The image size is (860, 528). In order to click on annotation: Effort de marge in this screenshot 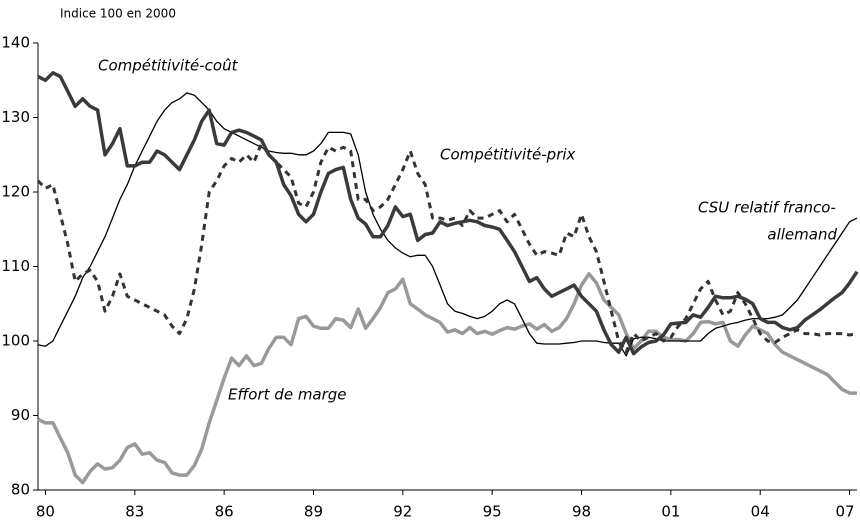, I will do `click(287, 395)`.